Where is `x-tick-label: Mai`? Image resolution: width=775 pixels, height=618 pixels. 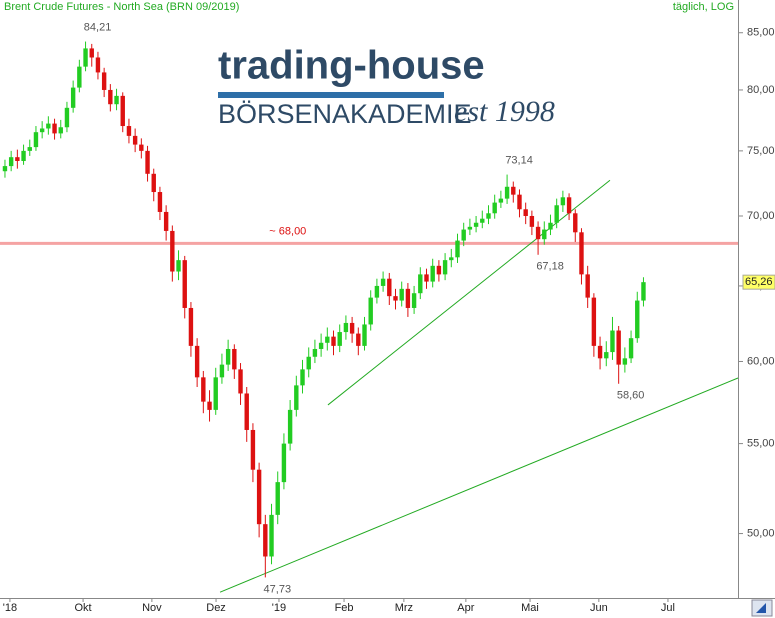 x-tick-label: Mai is located at coordinates (530, 608).